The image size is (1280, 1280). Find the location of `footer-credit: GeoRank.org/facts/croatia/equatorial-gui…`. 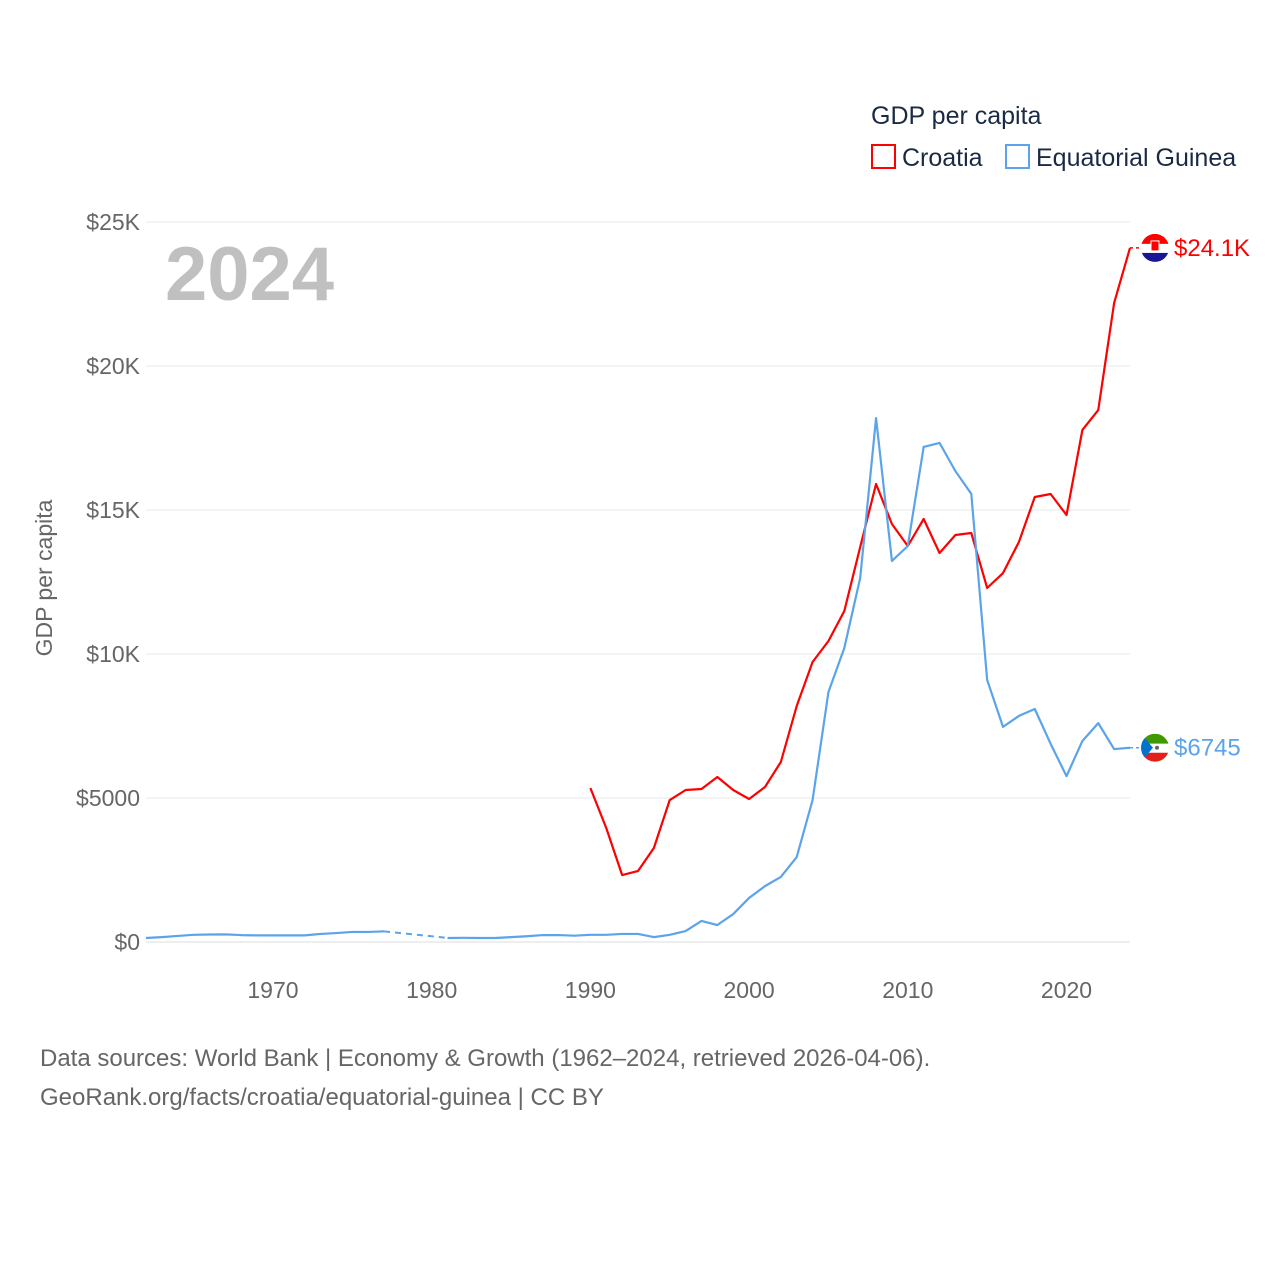

footer-credit: GeoRank.org/facts/croatia/equatorial-gui… is located at coordinates (322, 1097).